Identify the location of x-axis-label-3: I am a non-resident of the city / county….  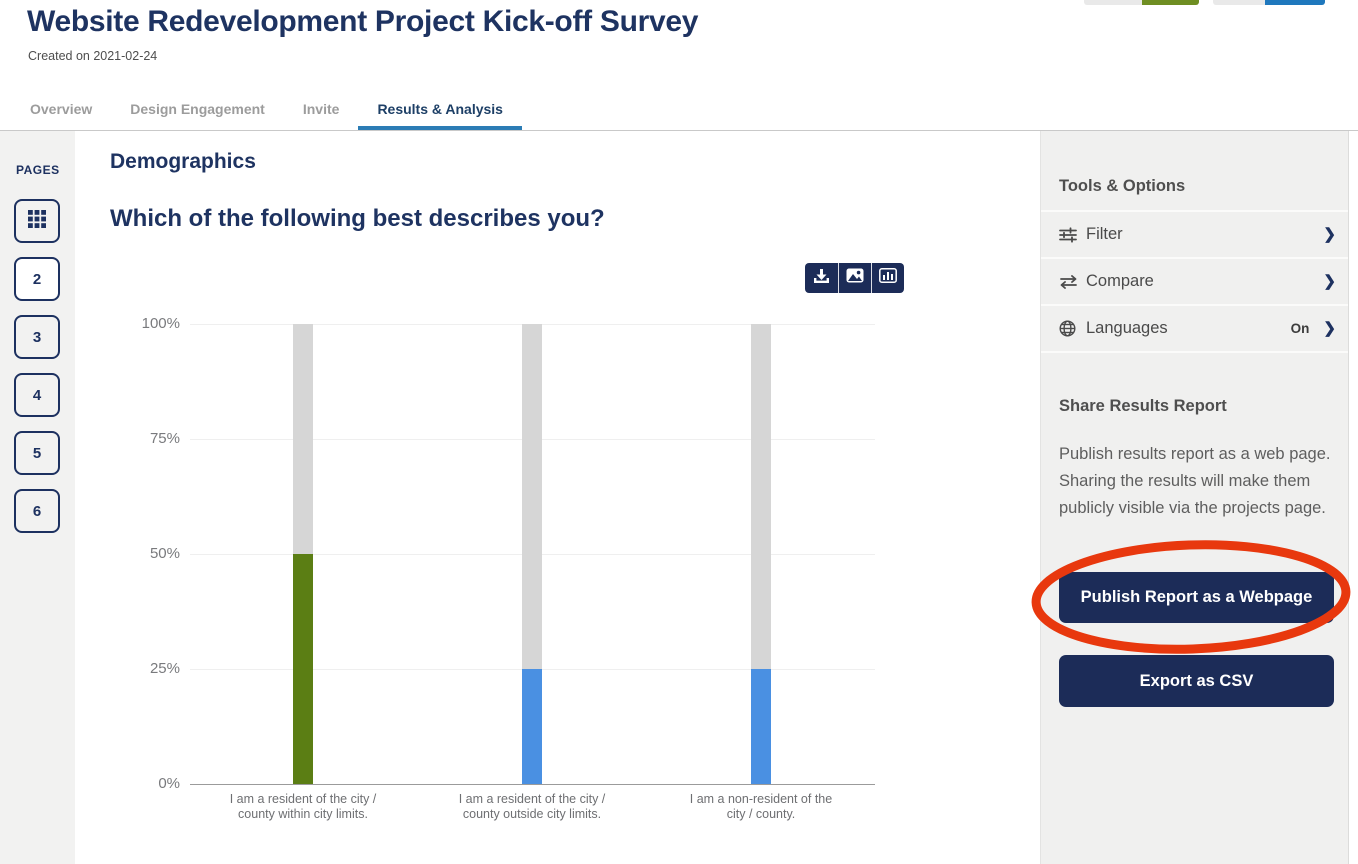
(761, 806).